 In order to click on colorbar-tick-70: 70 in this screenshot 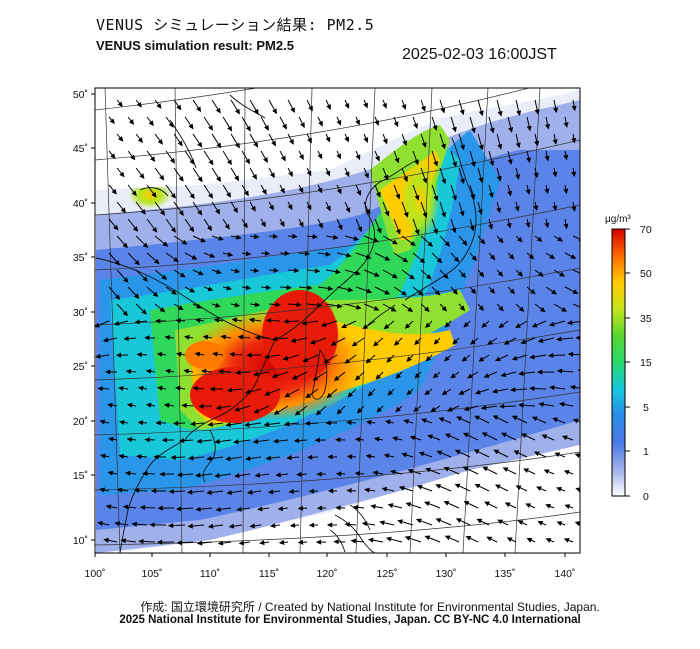, I will do `click(646, 230)`.